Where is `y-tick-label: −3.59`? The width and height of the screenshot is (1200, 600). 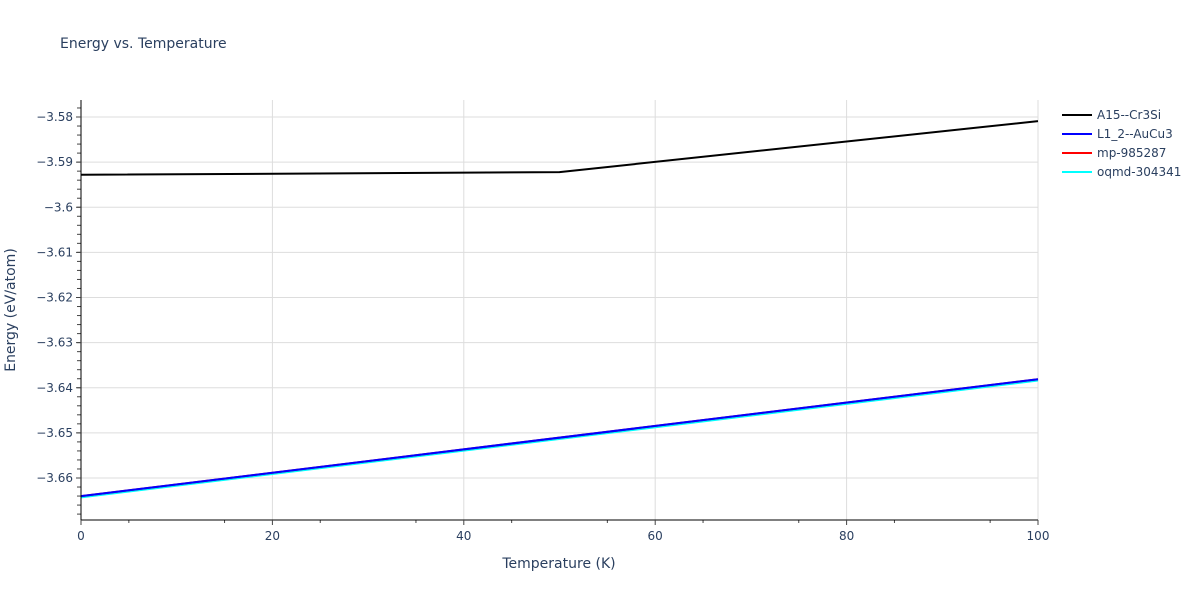
y-tick-label: −3.59 is located at coordinates (54, 162).